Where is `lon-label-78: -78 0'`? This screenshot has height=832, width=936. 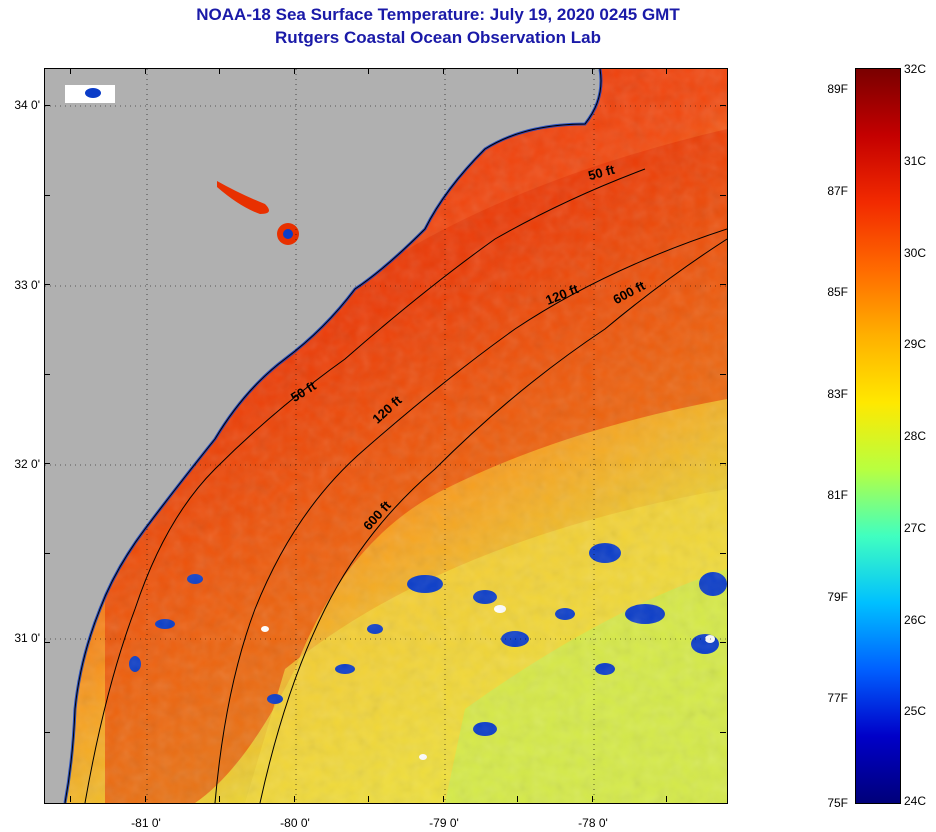 lon-label-78: -78 0' is located at coordinates (593, 823).